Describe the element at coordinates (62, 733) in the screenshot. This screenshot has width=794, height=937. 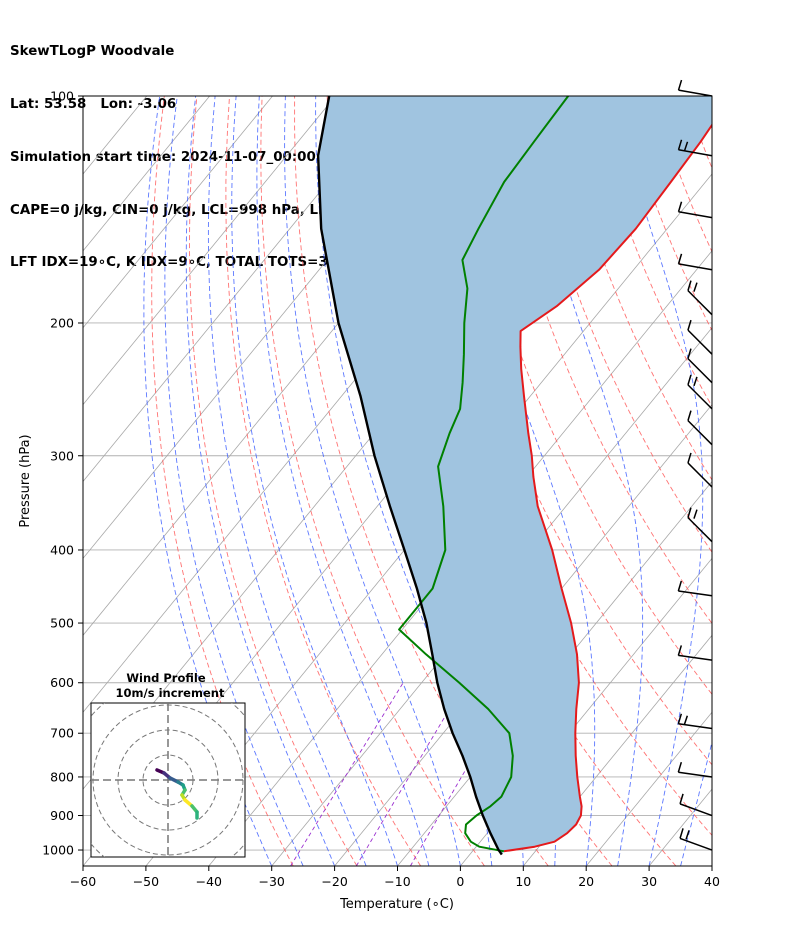
I see `y-tick-label: 700` at that location.